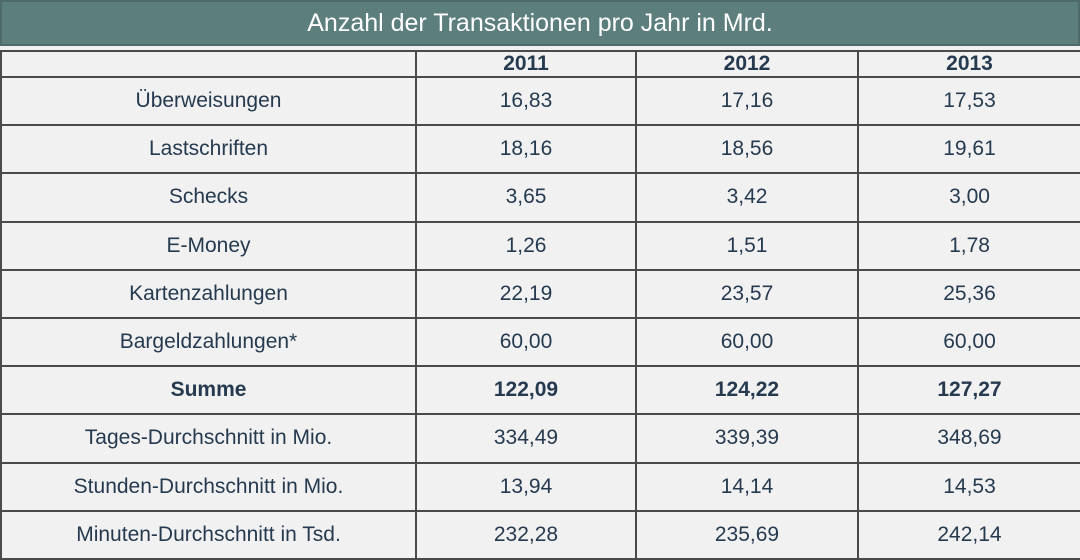 The image size is (1080, 560). I want to click on table-cell: 124,22, so click(747, 390).